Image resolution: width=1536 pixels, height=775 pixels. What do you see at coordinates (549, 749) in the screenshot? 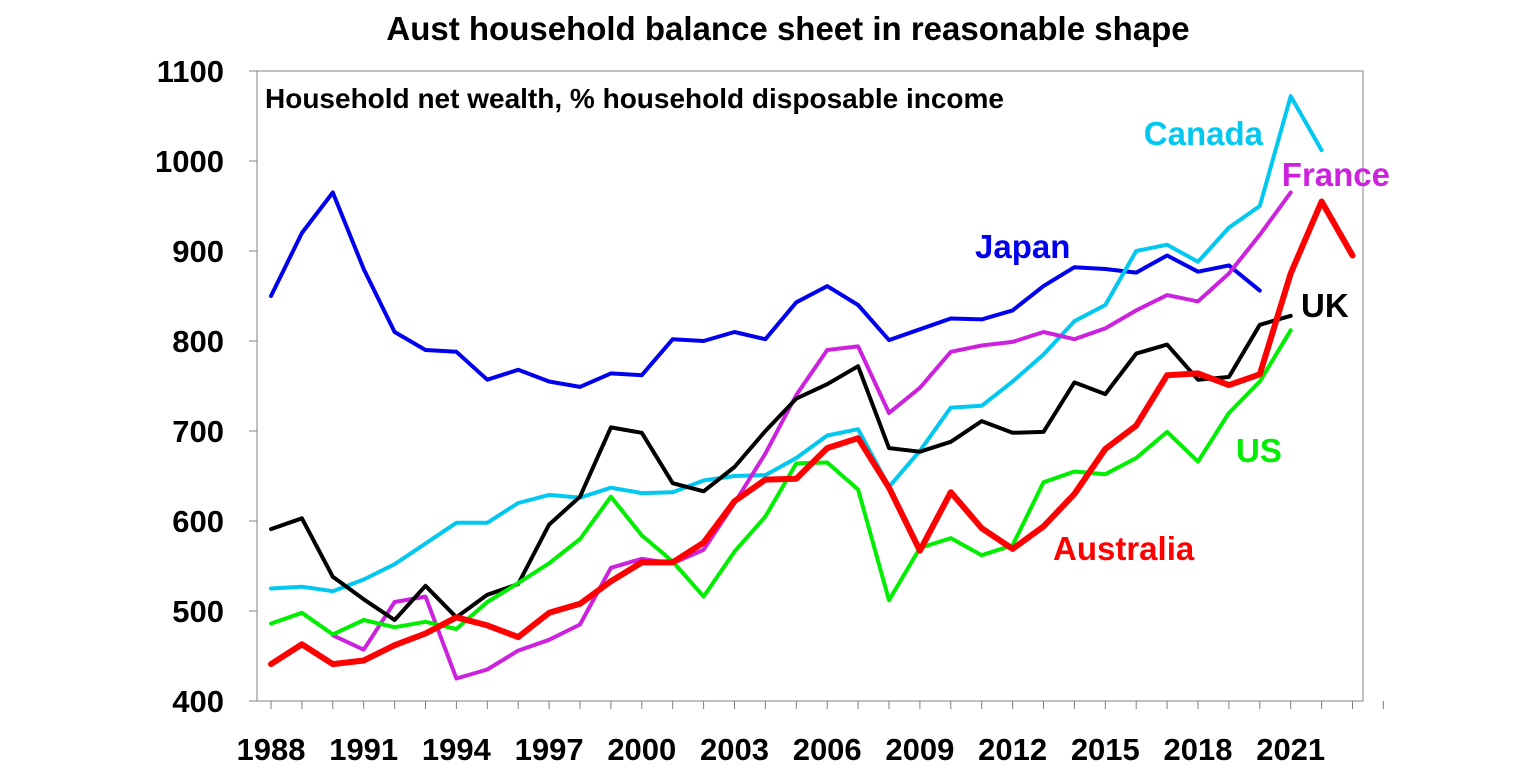
I see `x-tick-label: 1997` at bounding box center [549, 749].